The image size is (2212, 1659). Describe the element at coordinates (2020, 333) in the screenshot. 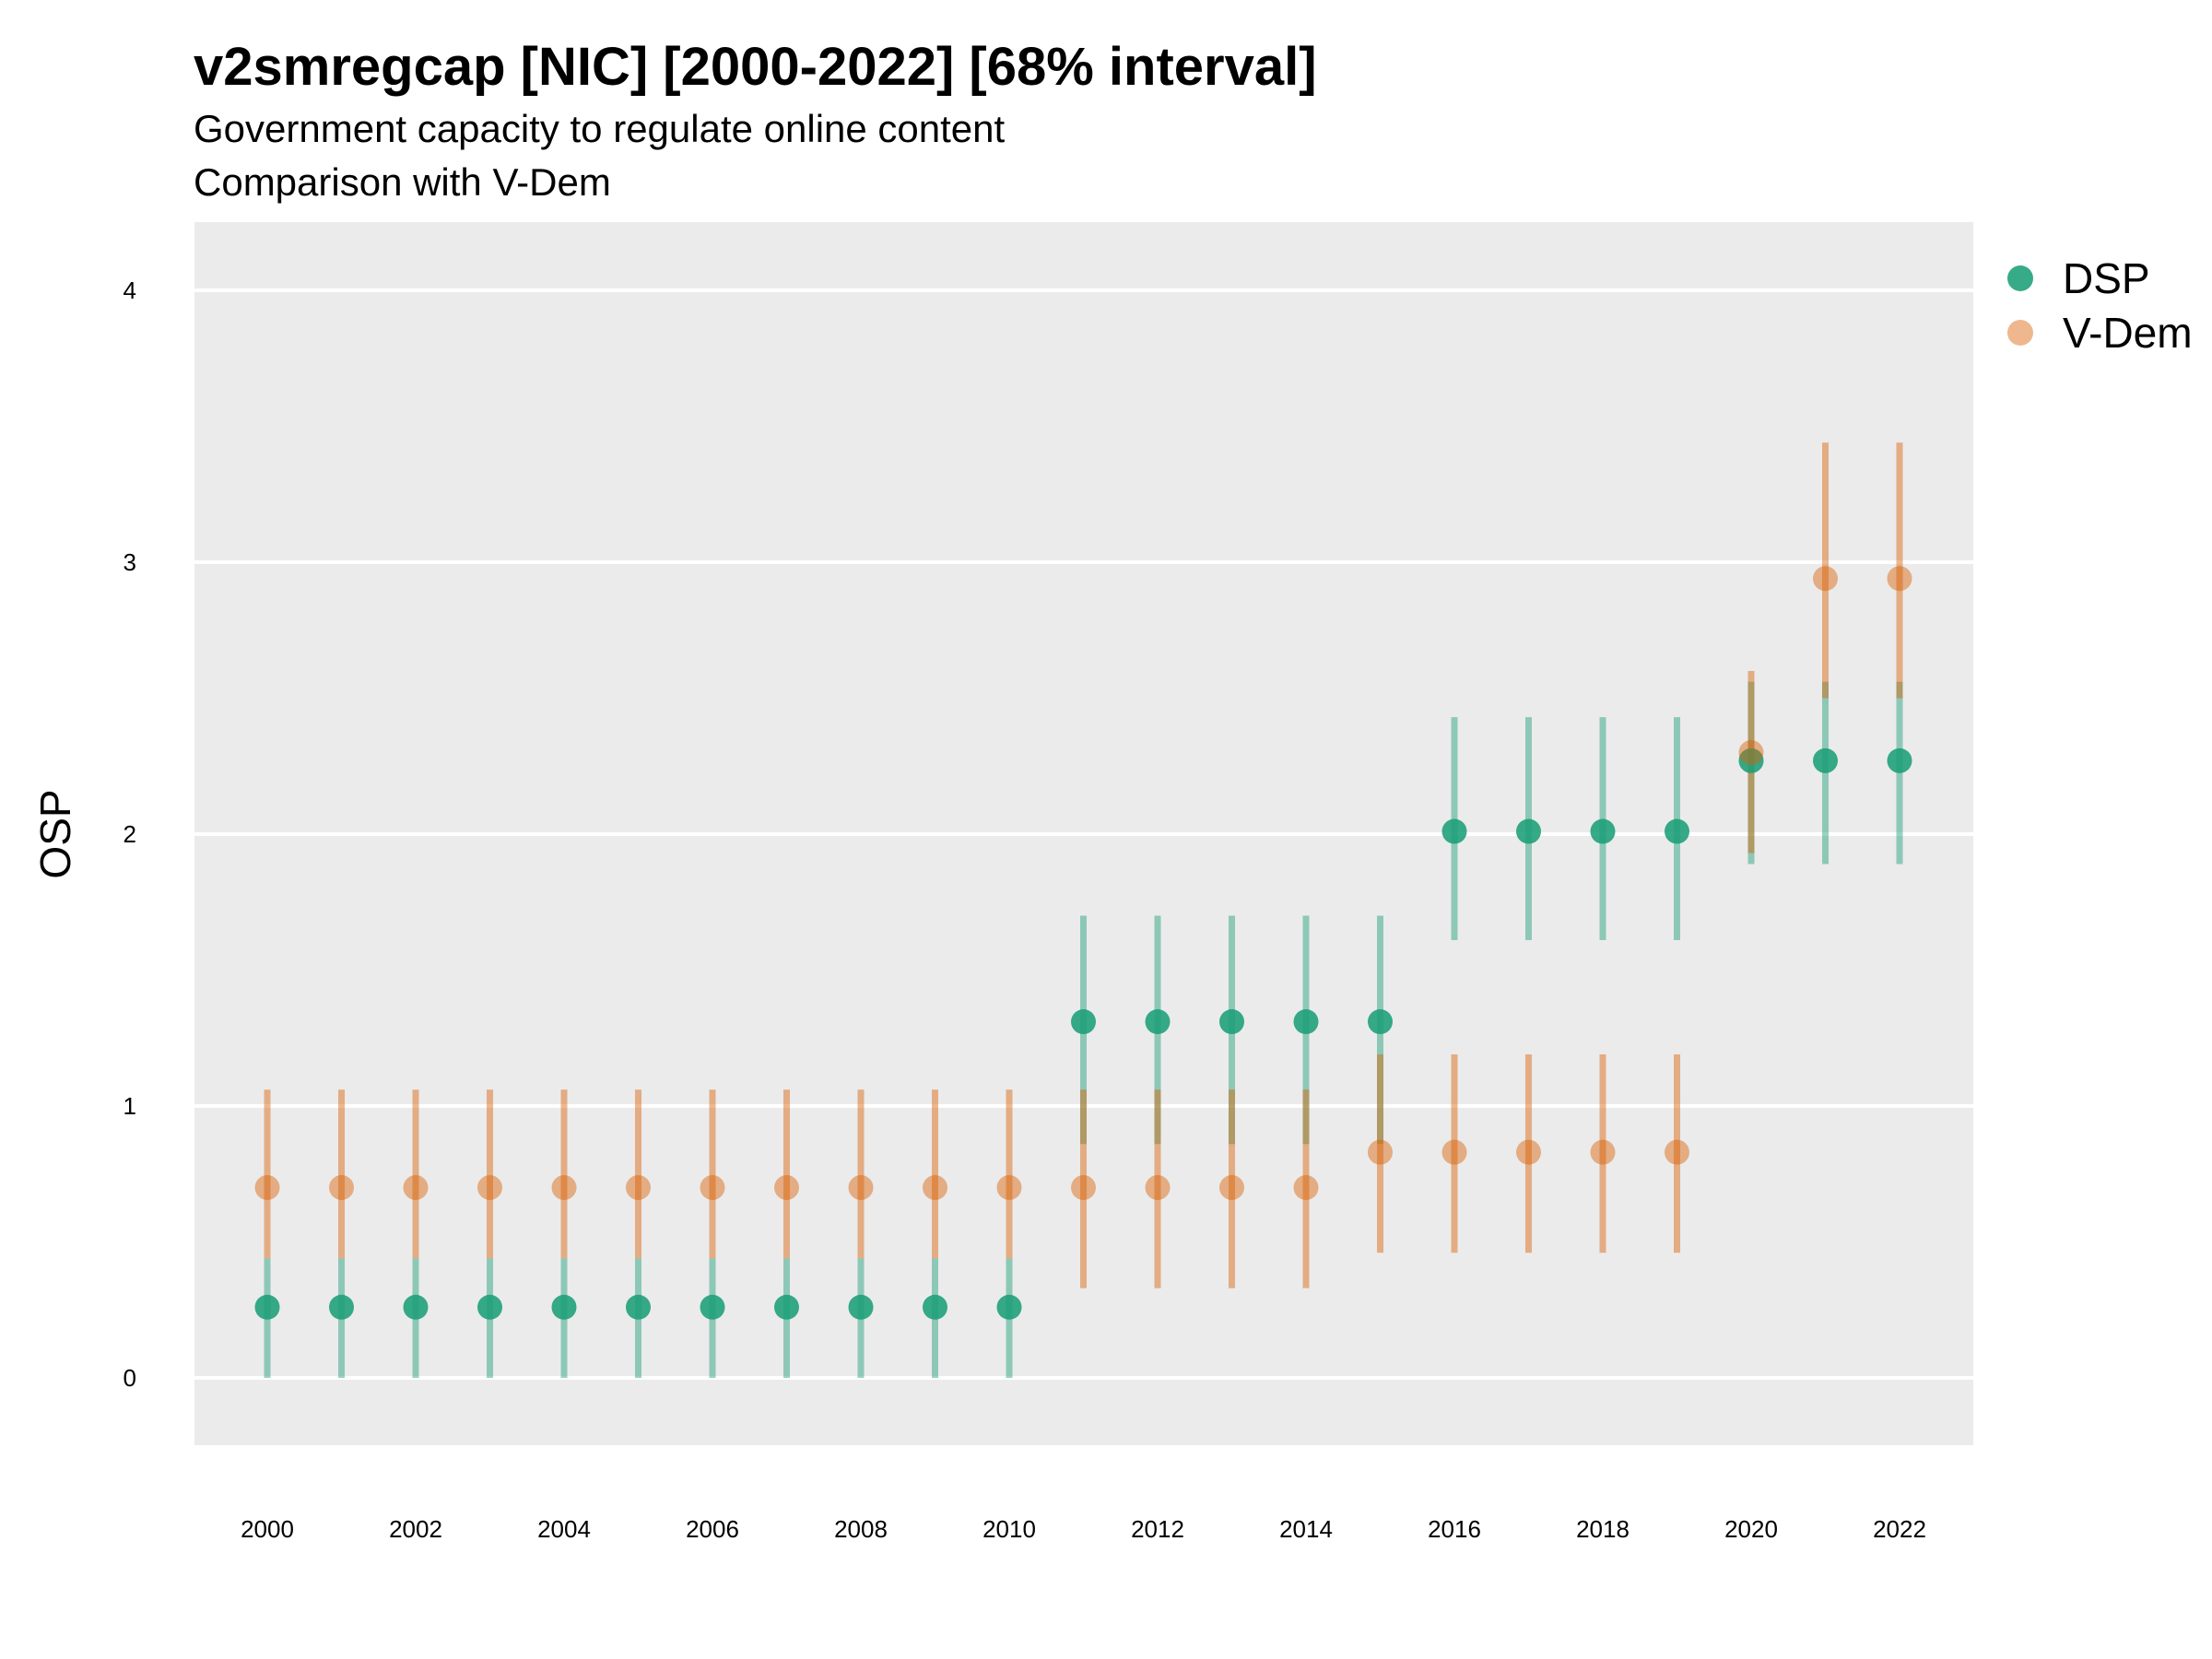

I see `legend-marker-vdem` at that location.